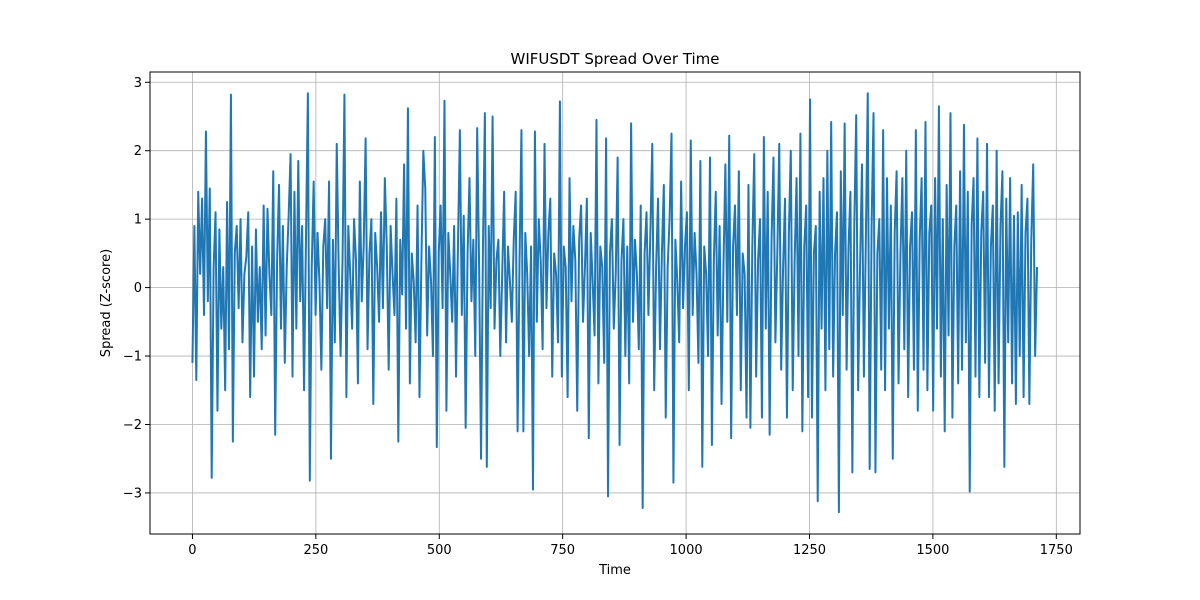  What do you see at coordinates (138, 220) in the screenshot?
I see `y-tick-label: 1` at bounding box center [138, 220].